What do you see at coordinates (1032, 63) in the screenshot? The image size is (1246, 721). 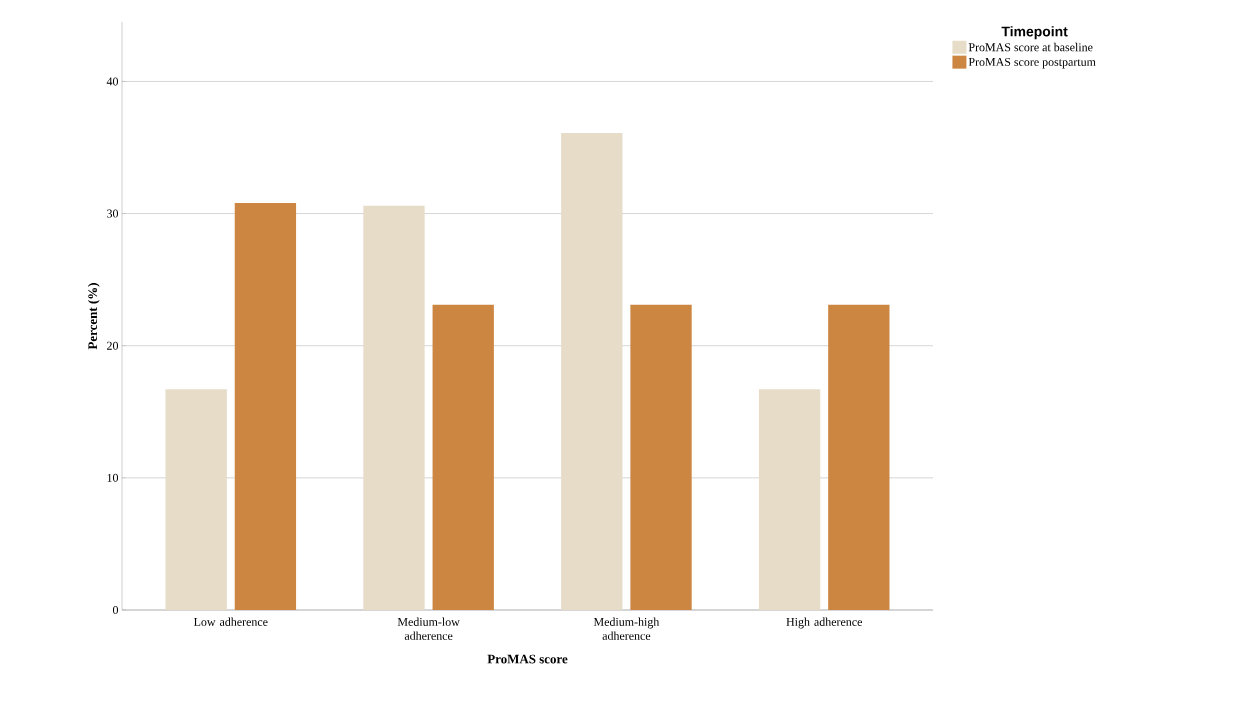 I see `legend-label: ProMAS score postpartum` at bounding box center [1032, 63].